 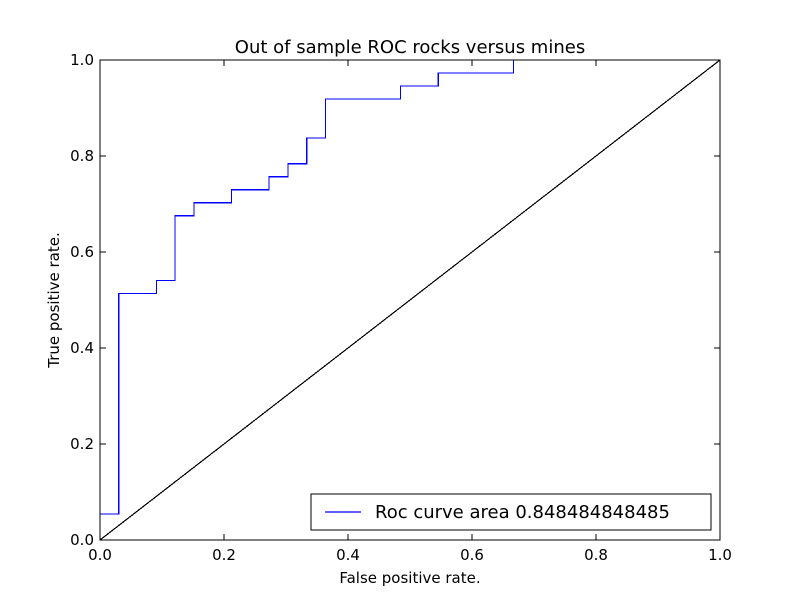 What do you see at coordinates (82, 540) in the screenshot?
I see `y-tick-label: 0.0` at bounding box center [82, 540].